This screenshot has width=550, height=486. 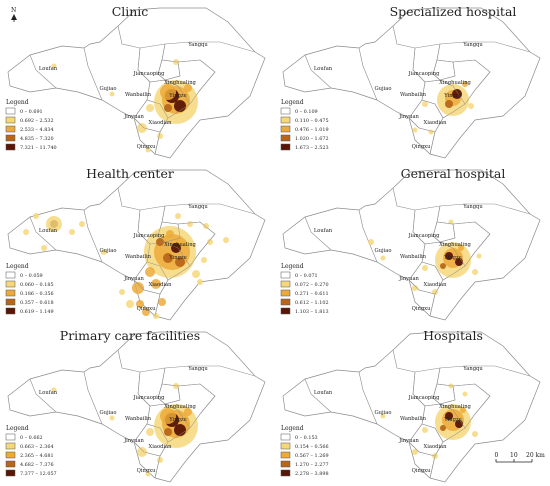 I want to click on scale-label-20: 20 km, so click(x=535, y=455).